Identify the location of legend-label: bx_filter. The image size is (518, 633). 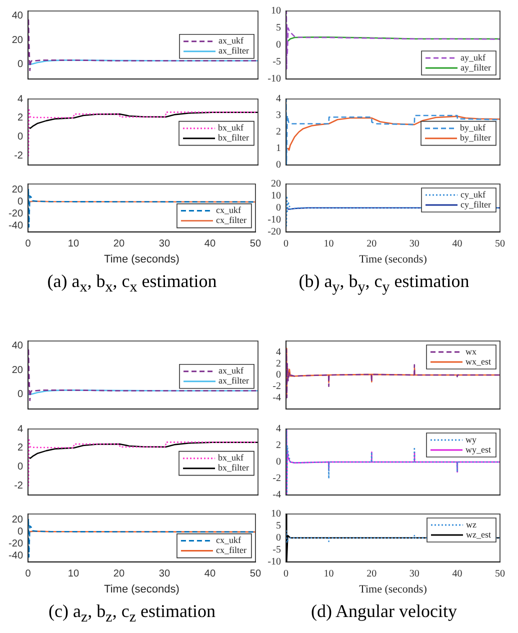
(234, 467).